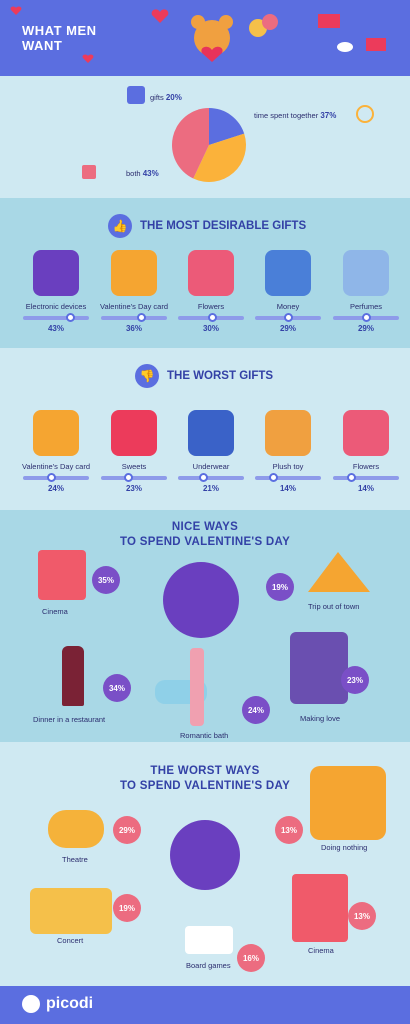 The image size is (410, 1024). I want to click on card-envelope-icon, so click(134, 273).